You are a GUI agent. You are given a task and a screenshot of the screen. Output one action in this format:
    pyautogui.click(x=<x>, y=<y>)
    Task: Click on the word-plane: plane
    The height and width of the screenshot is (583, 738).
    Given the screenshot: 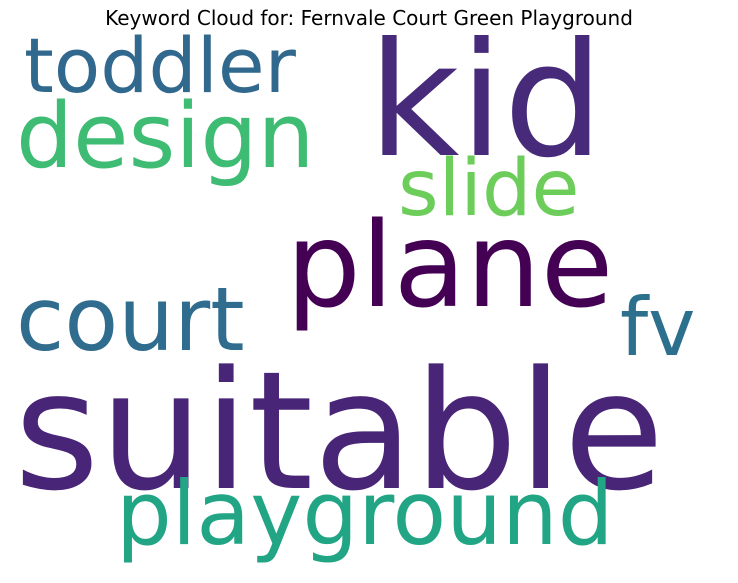 What is the action you would take?
    pyautogui.click(x=450, y=265)
    